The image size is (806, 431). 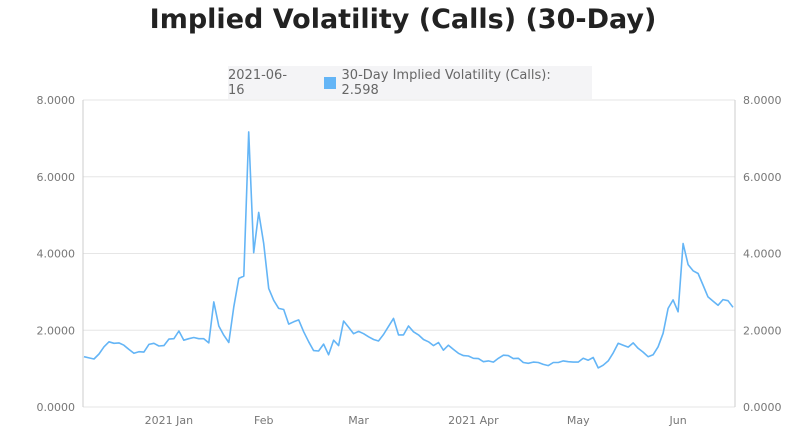 What do you see at coordinates (762, 254) in the screenshot?
I see `y-tick-label-right: 4.0000` at bounding box center [762, 254].